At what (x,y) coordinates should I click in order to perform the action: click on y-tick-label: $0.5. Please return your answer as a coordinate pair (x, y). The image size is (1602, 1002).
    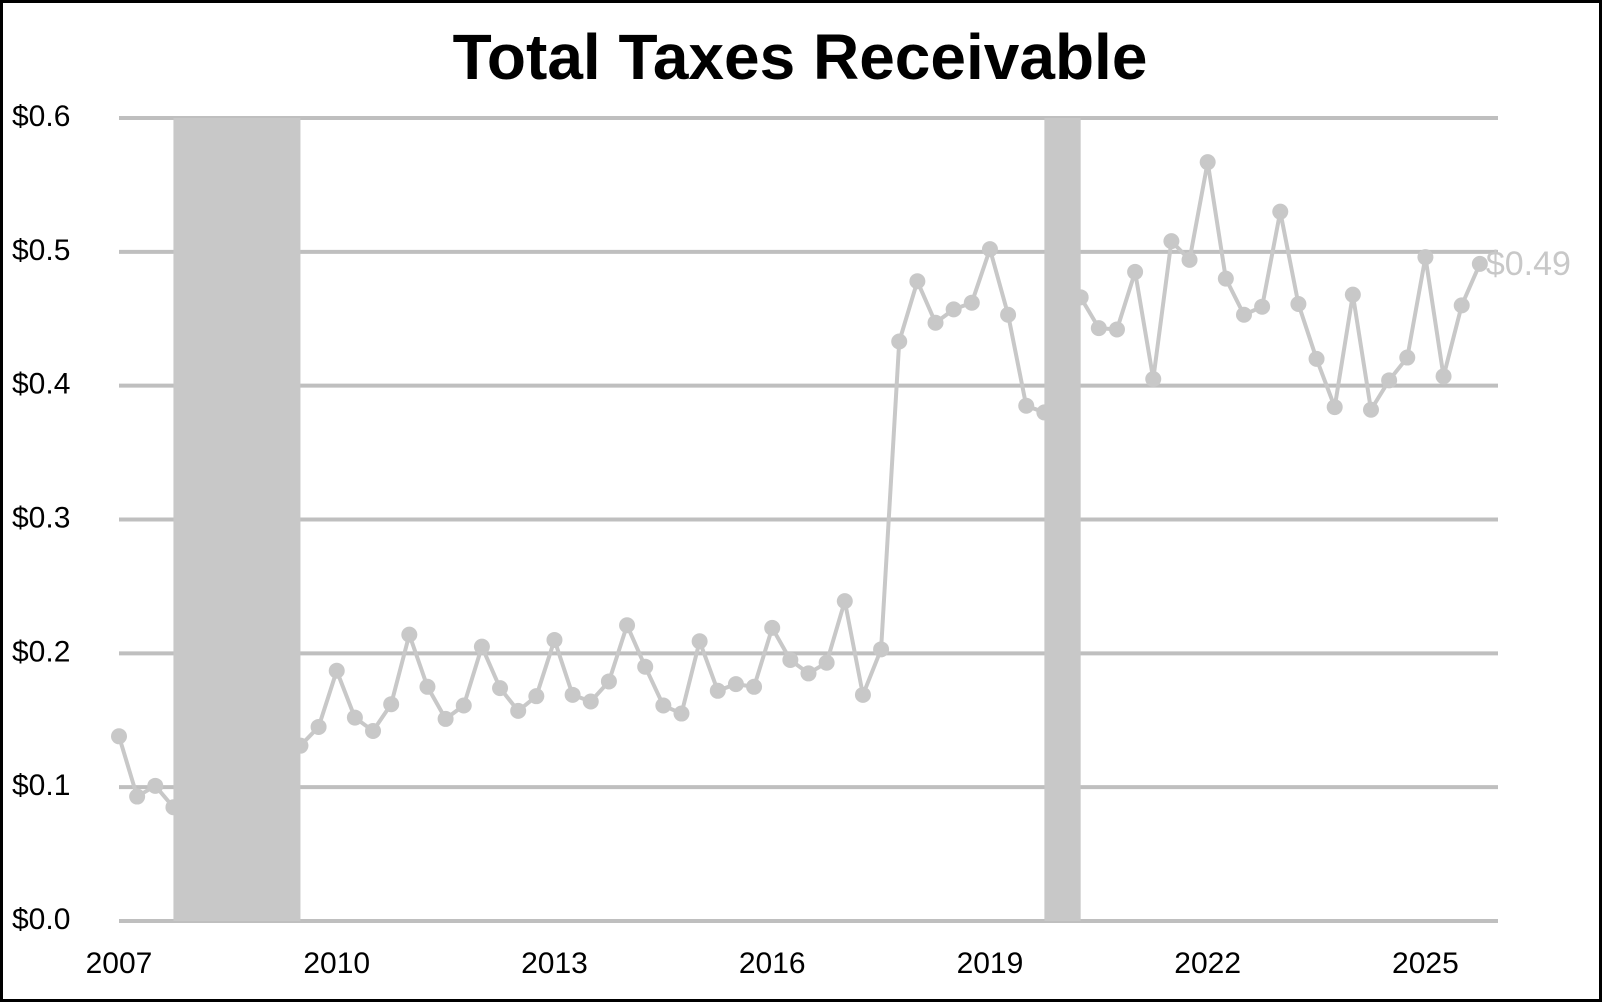
    Looking at the image, I should click on (41, 250).